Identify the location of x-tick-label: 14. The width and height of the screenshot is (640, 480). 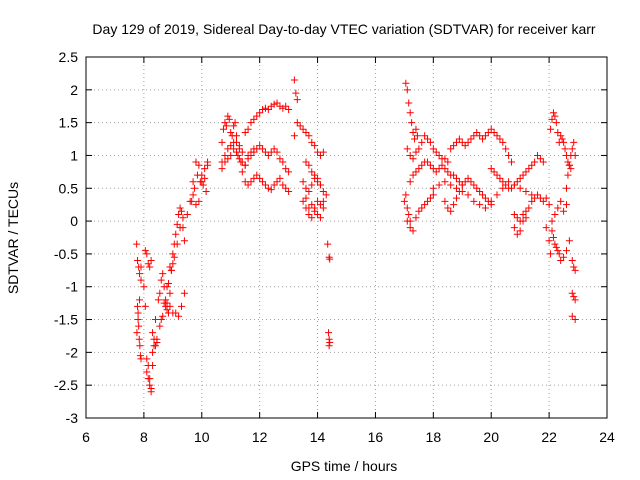
(318, 437).